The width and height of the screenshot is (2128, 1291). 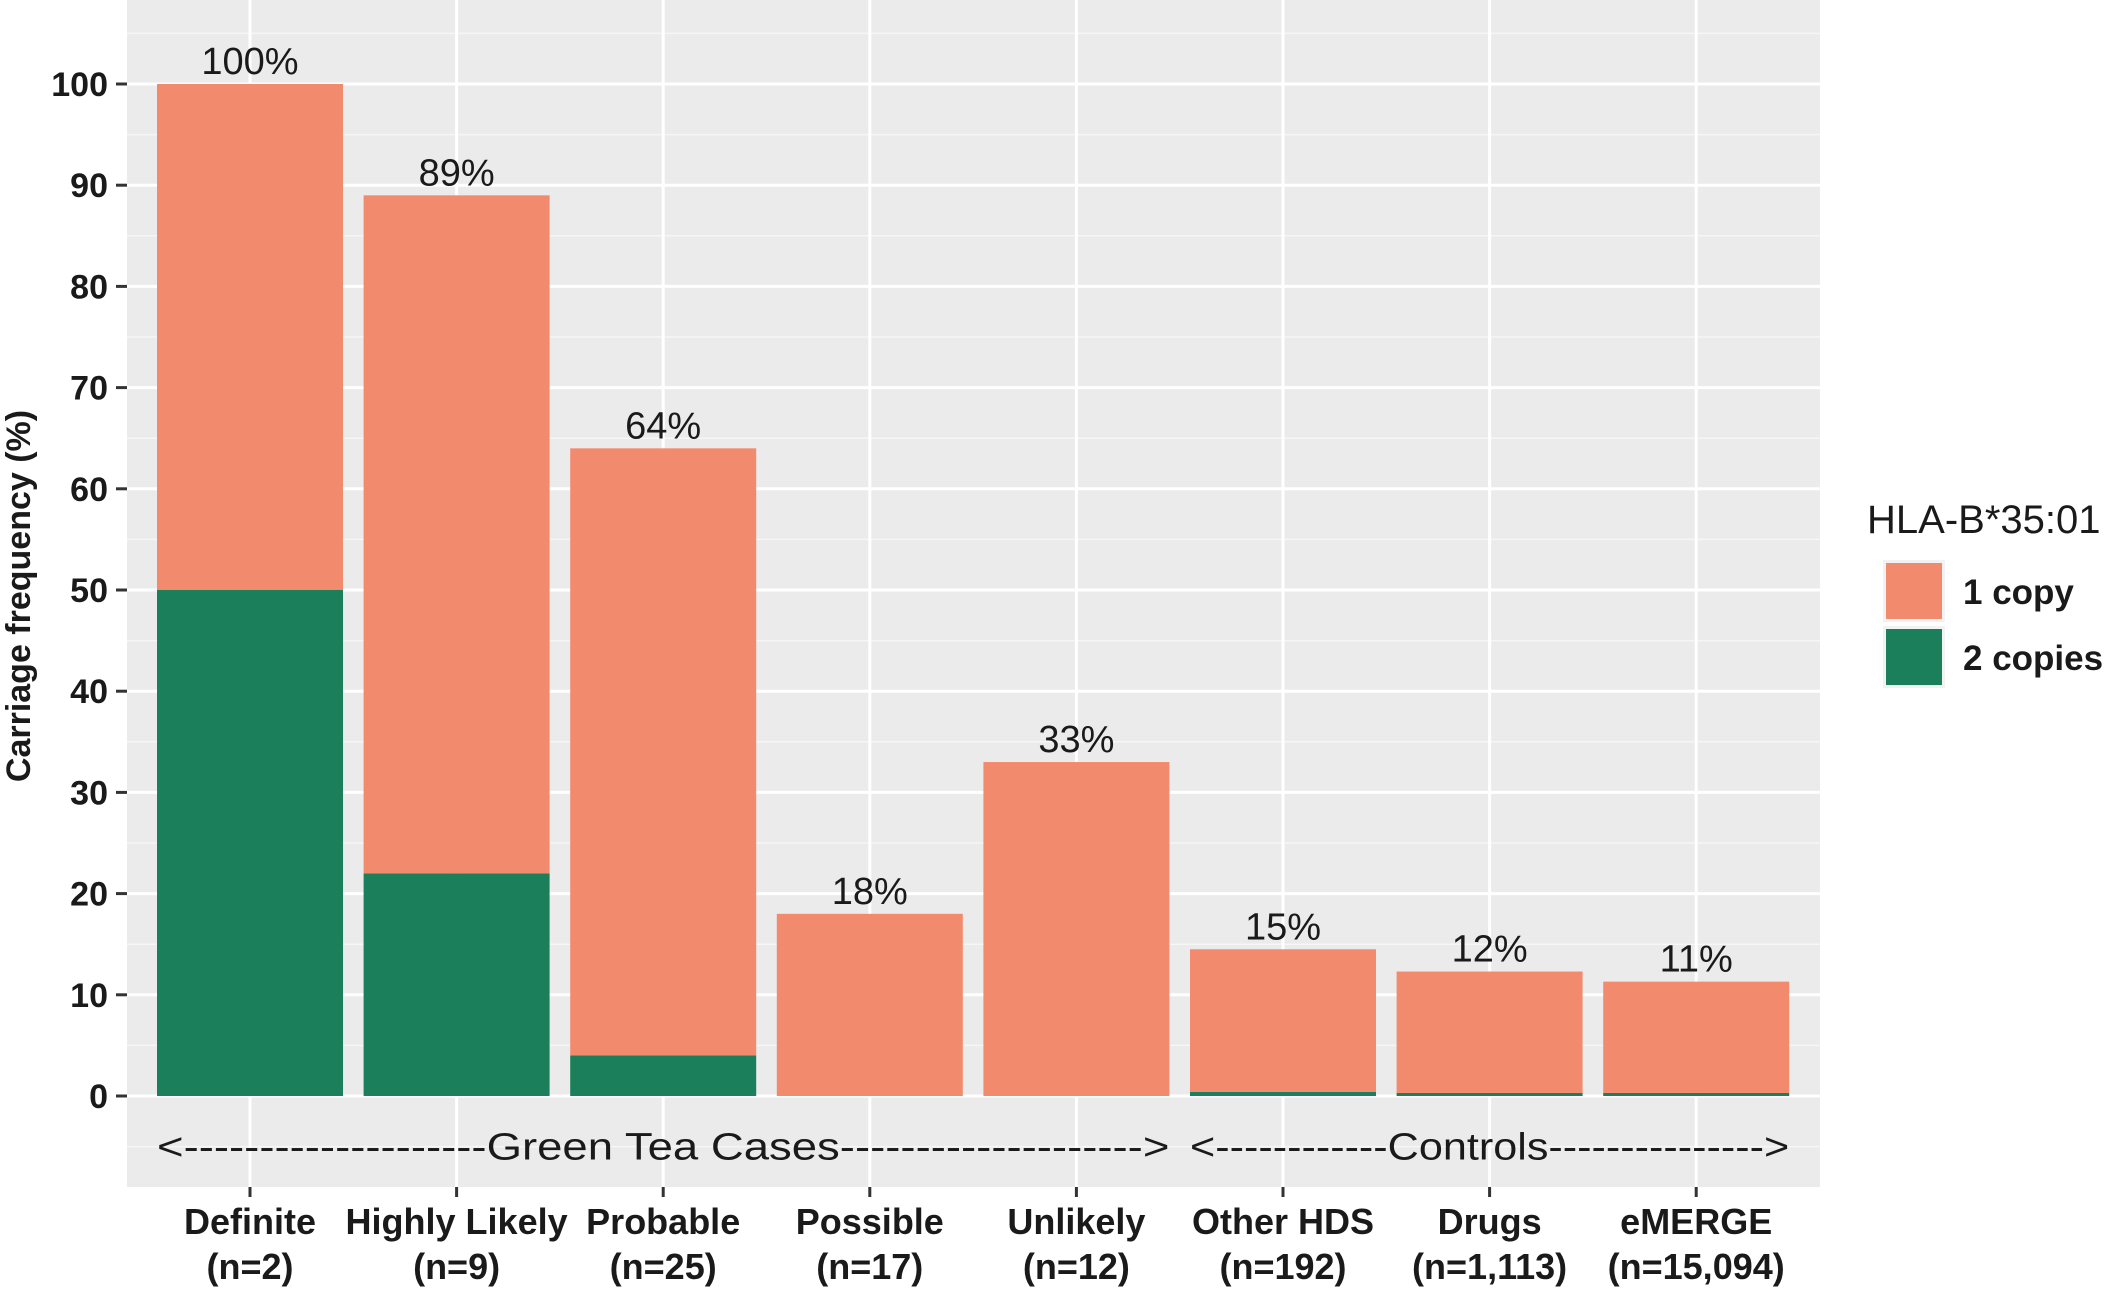 I want to click on x-tick-sublabel: (n=17), so click(x=869, y=1266).